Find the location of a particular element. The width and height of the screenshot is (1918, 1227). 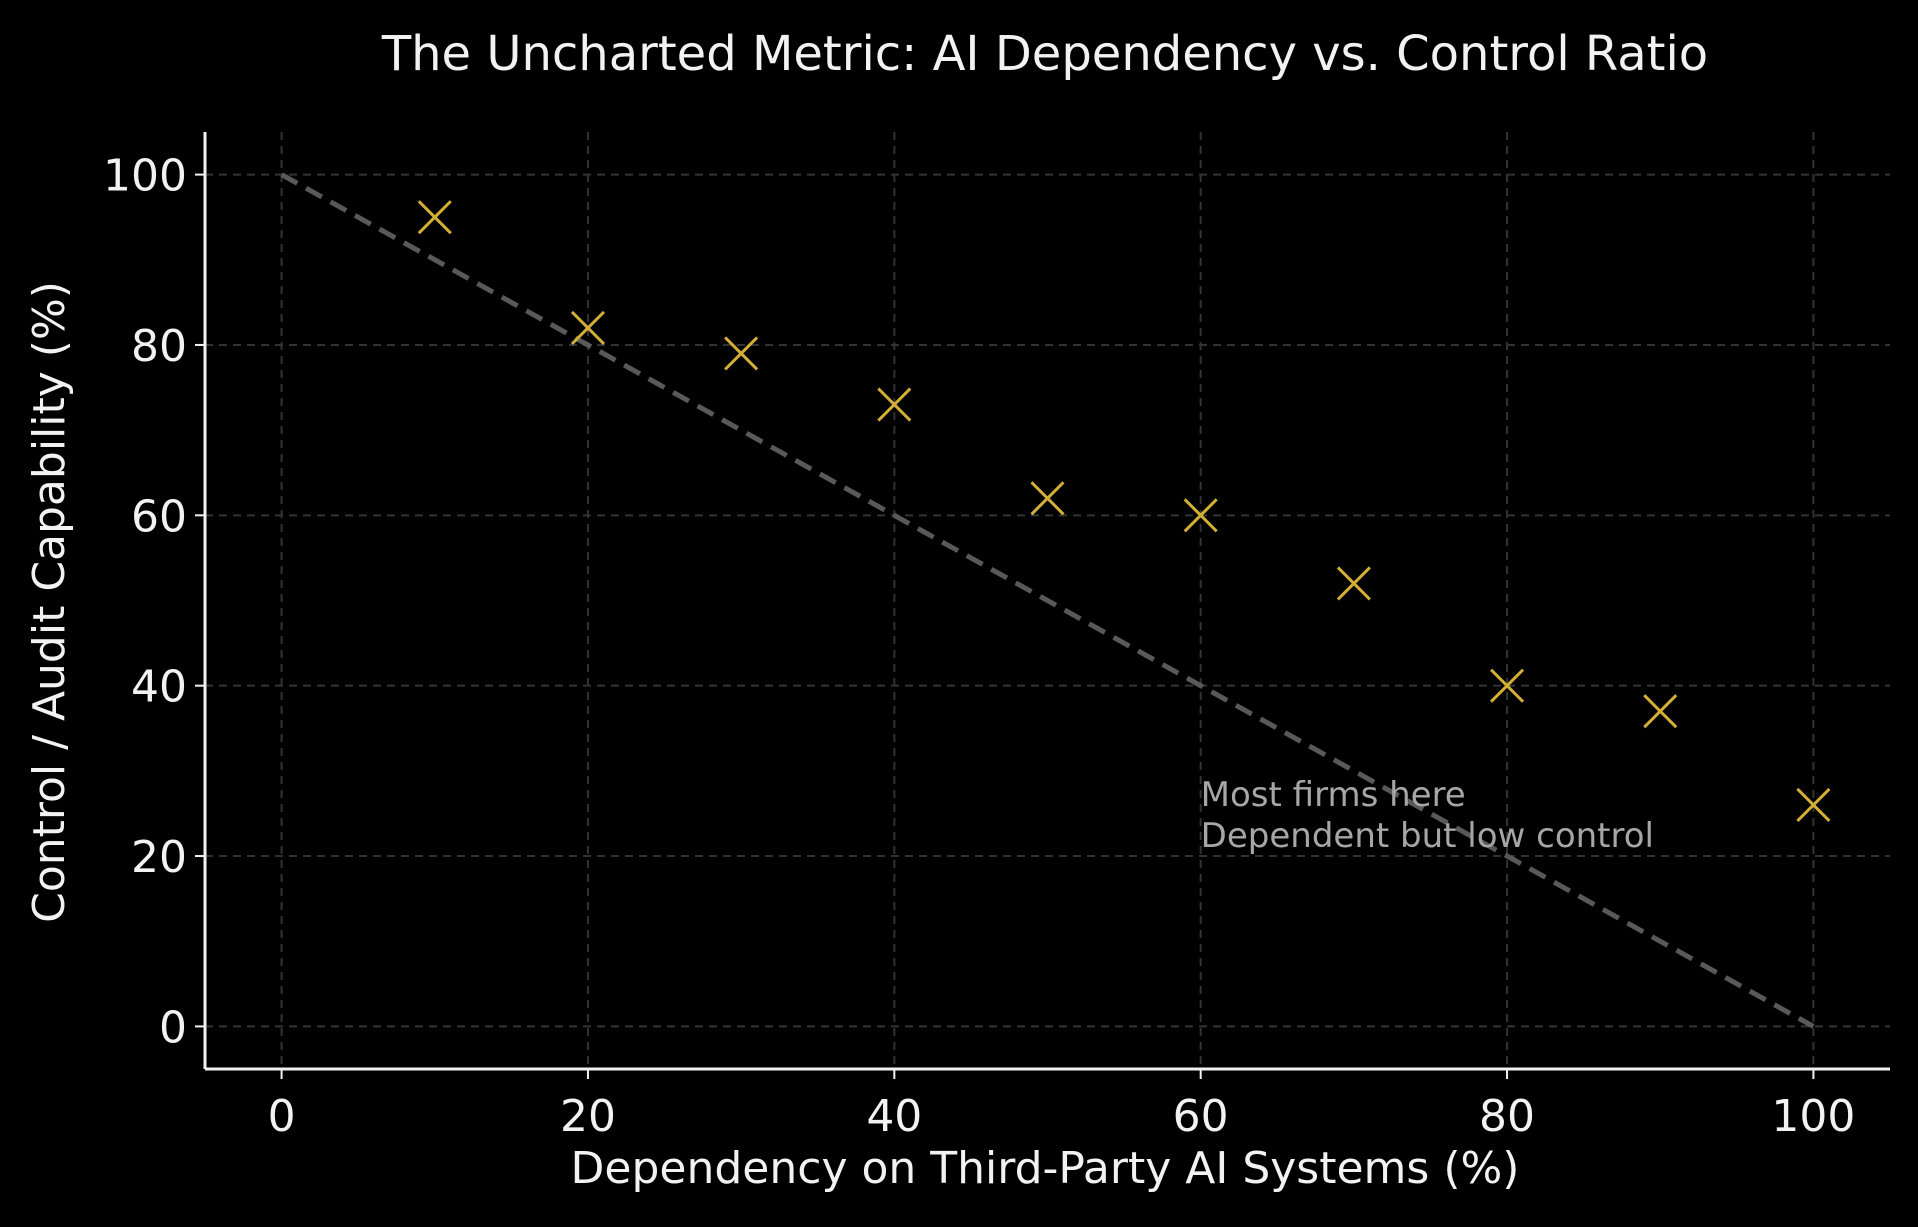

y-tick-label: 0 is located at coordinates (173, 1027).